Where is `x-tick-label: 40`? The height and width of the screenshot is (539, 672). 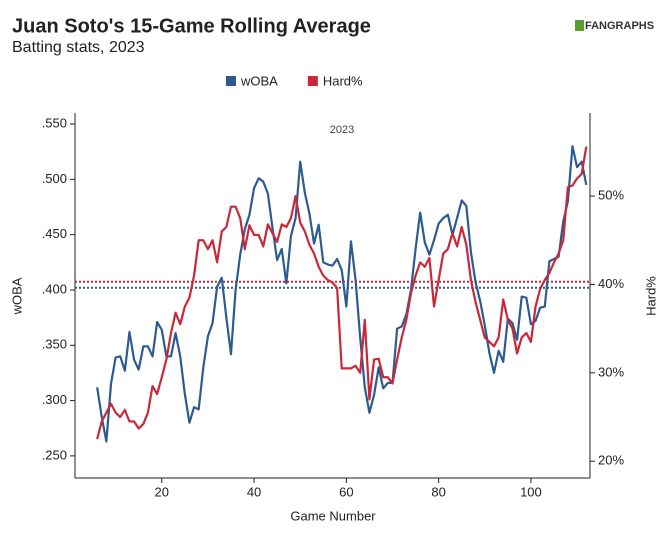
x-tick-label: 40 is located at coordinates (254, 491).